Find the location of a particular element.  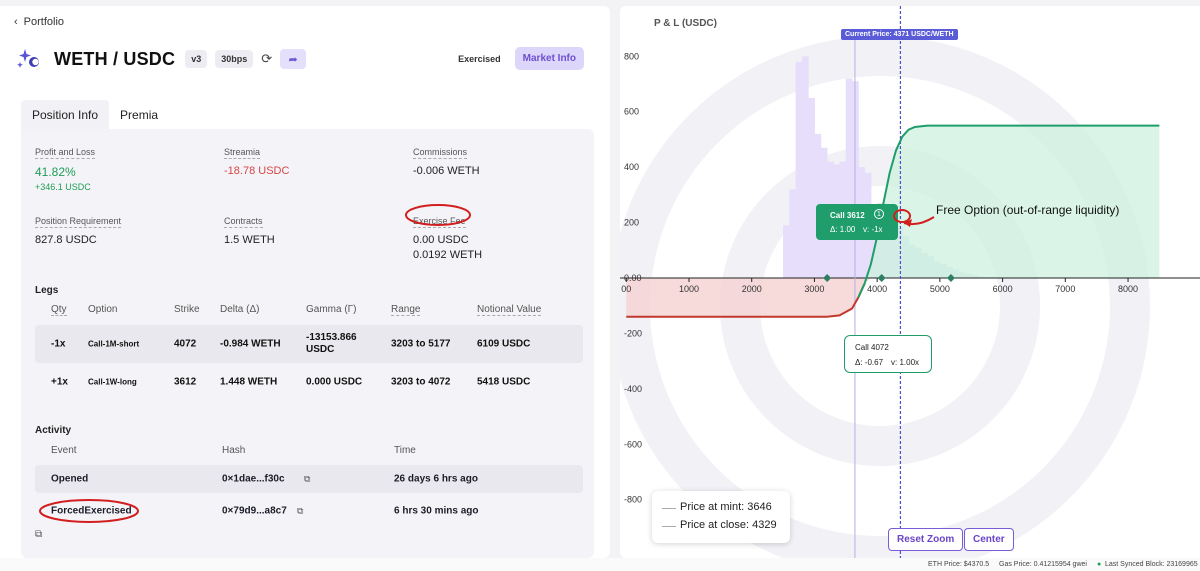

last-synced-block: Last Synced Block: 23169965 is located at coordinates (1151, 564).